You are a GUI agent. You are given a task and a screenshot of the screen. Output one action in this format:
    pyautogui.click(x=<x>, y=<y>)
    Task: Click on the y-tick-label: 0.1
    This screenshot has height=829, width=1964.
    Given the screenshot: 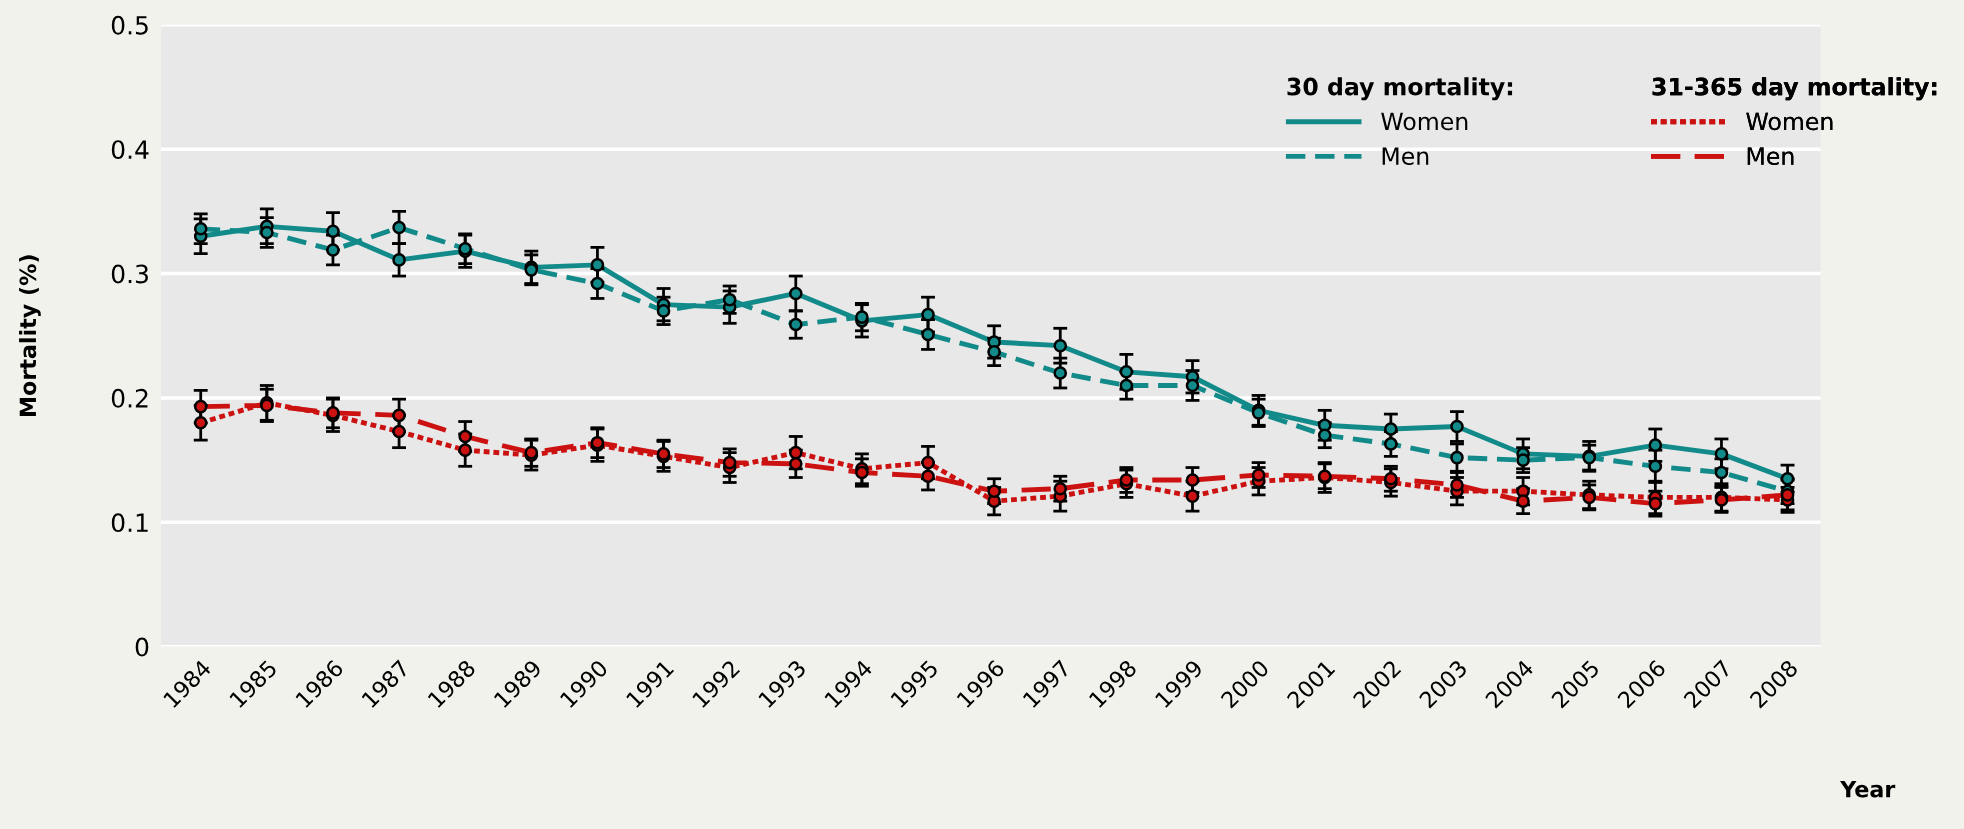 What is the action you would take?
    pyautogui.click(x=129, y=523)
    